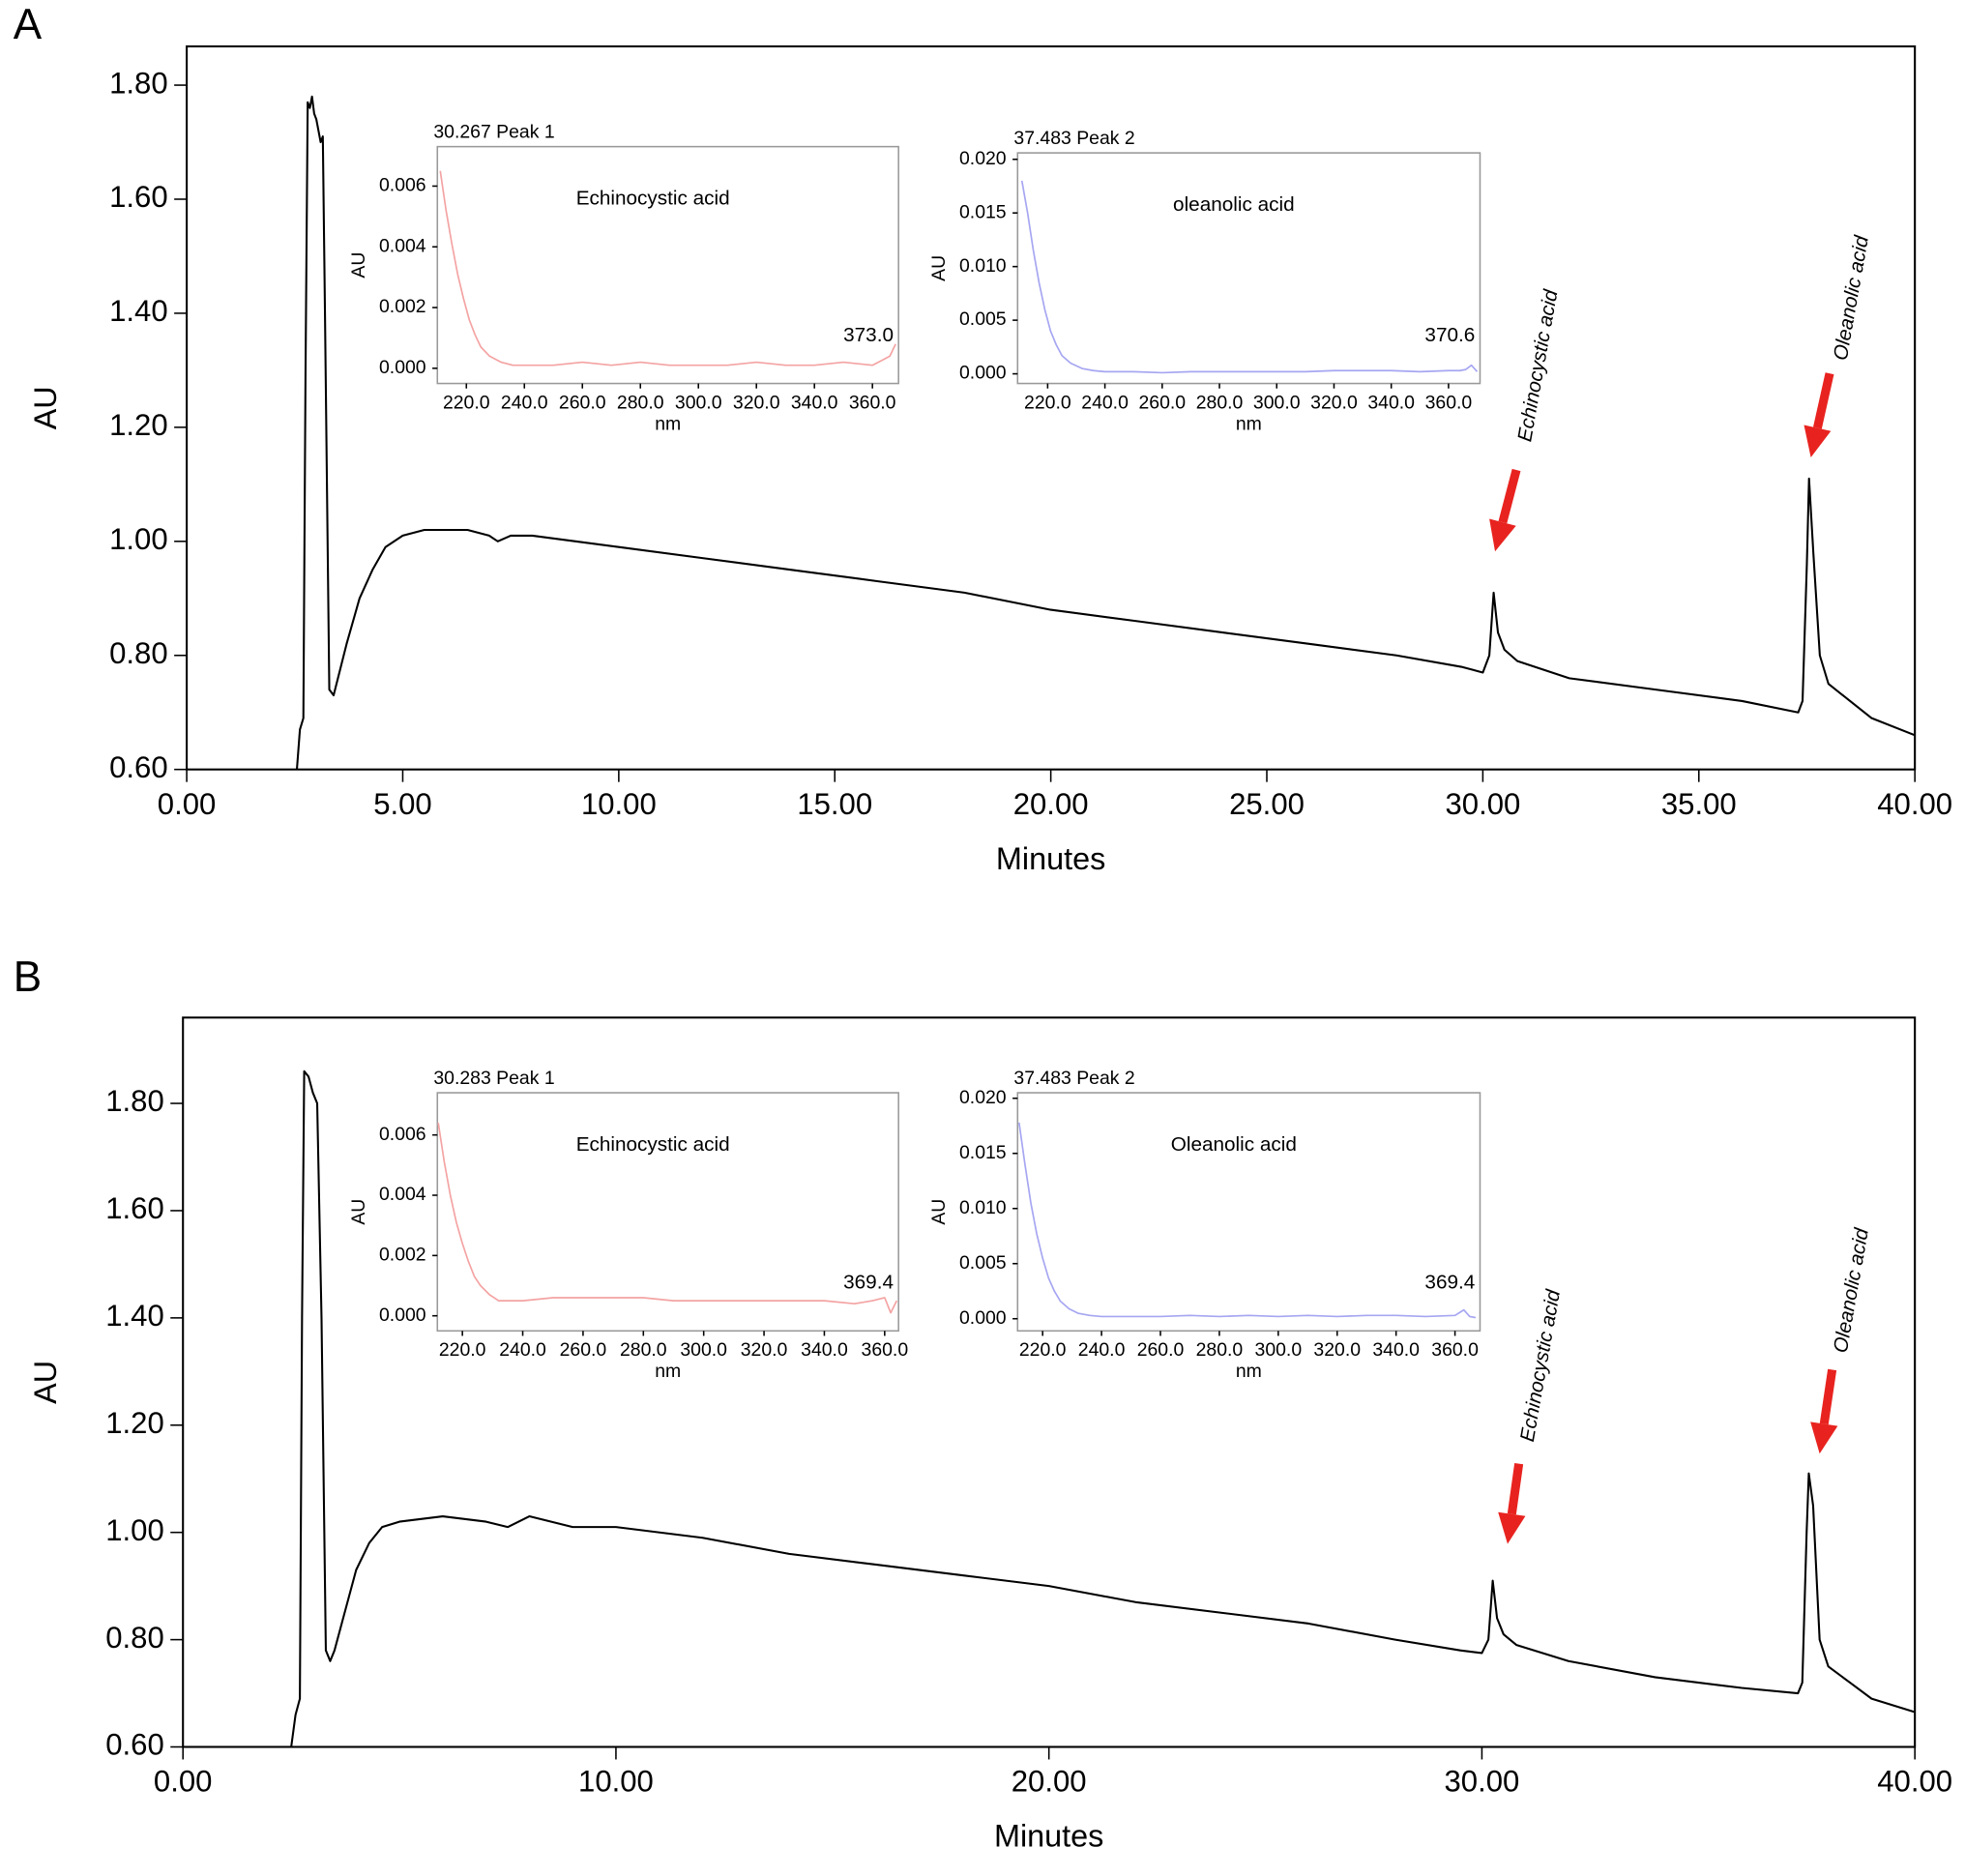 The width and height of the screenshot is (1965, 1876). What do you see at coordinates (134, 1316) in the screenshot?
I see `y-tick-label: 1.40` at bounding box center [134, 1316].